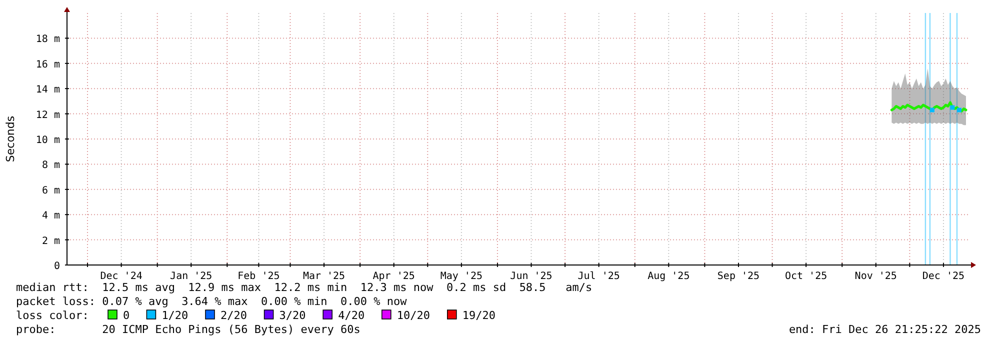  Describe the element at coordinates (304, 287) in the screenshot. I see `text: median rtt: 12.5 ms avg 12.9 ms max 12.2 ms min 12.3 ms now 0.2 ms sd 58.5 am/s` at that location.